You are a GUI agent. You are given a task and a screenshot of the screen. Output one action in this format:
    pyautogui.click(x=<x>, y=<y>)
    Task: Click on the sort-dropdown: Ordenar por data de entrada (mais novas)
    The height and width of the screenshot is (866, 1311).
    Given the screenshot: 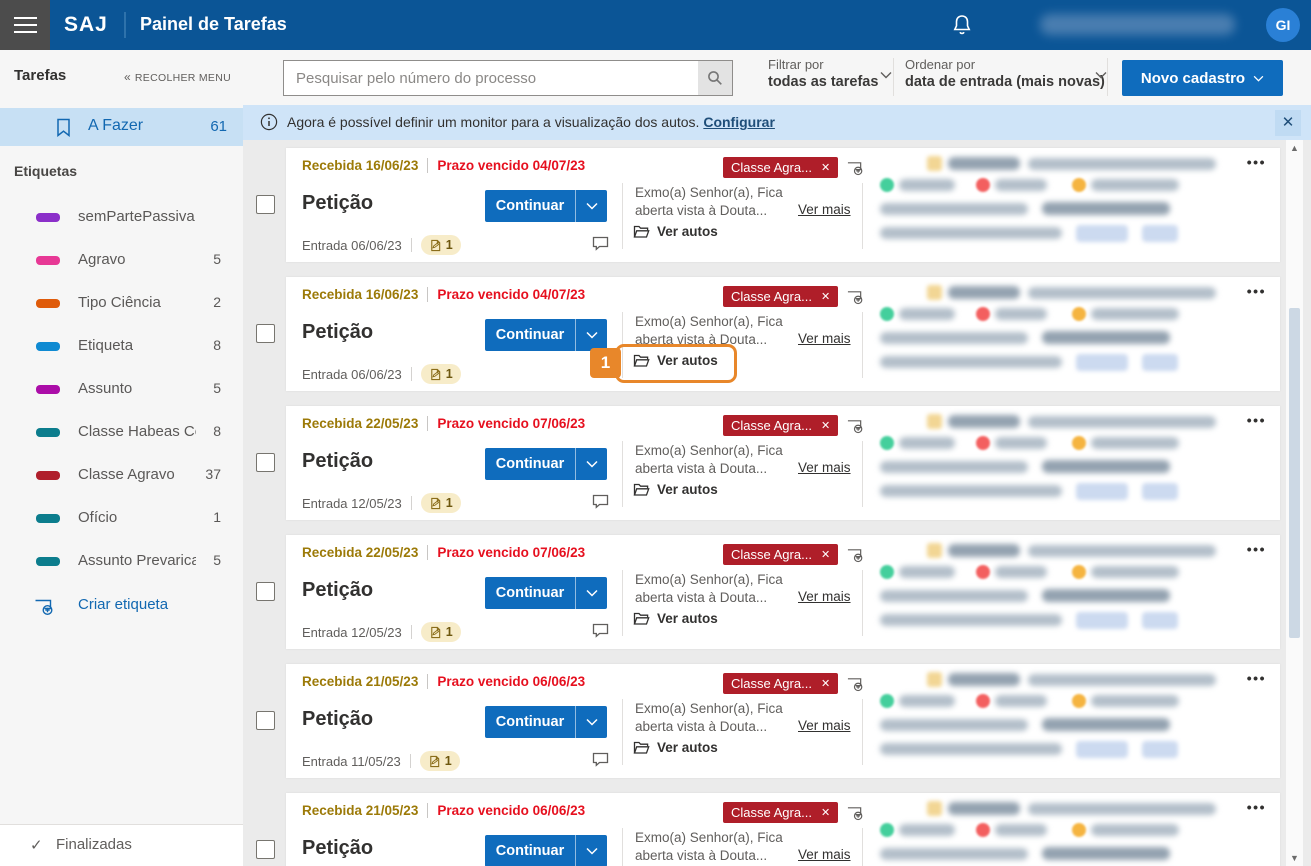 What is the action you would take?
    pyautogui.click(x=1006, y=73)
    